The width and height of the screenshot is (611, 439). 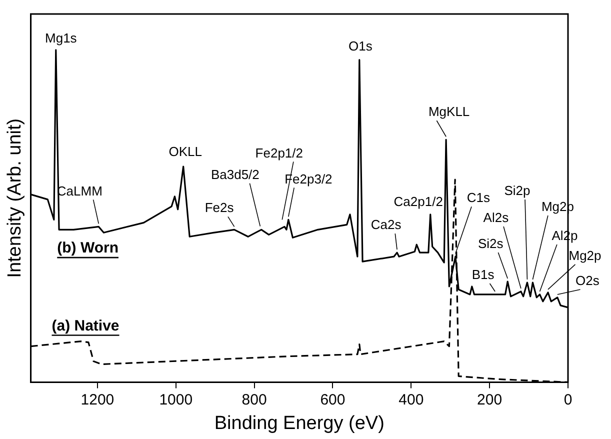 What do you see at coordinates (568, 399) in the screenshot?
I see `x-tick-label: 0` at bounding box center [568, 399].